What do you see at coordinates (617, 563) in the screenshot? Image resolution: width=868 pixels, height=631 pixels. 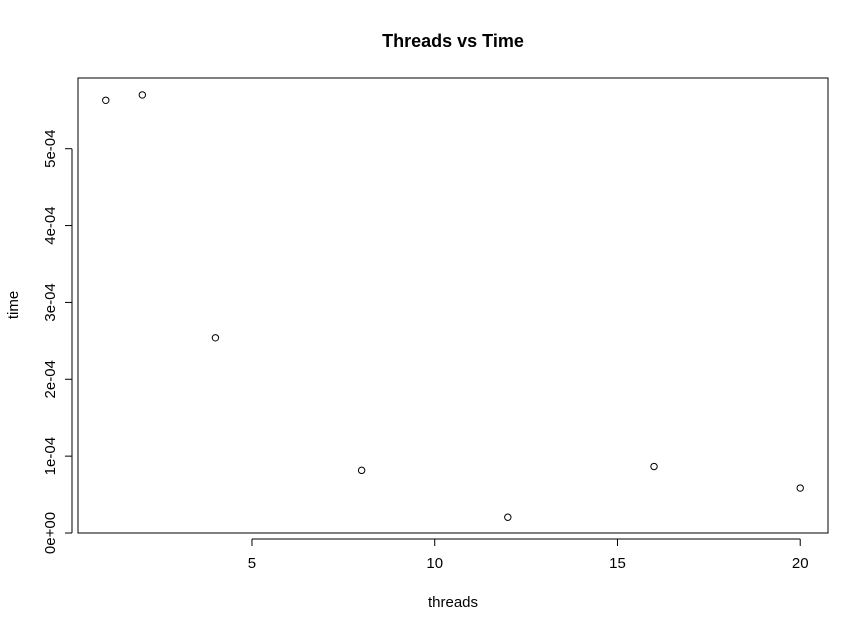 I see `x-tick-label: 15` at bounding box center [617, 563].